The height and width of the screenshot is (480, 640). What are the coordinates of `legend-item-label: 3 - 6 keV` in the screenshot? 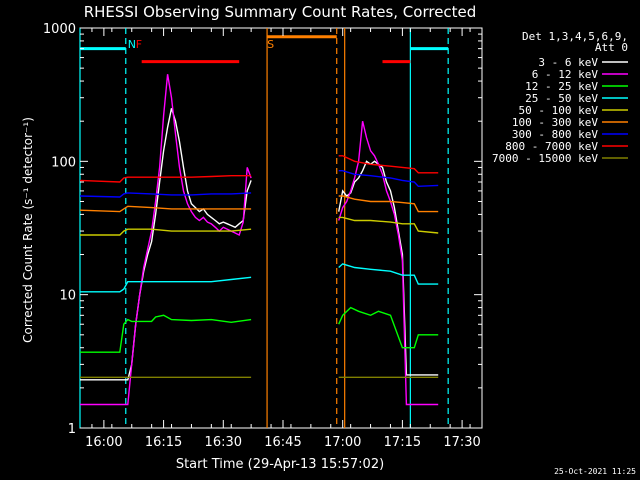 It's located at (568, 62).